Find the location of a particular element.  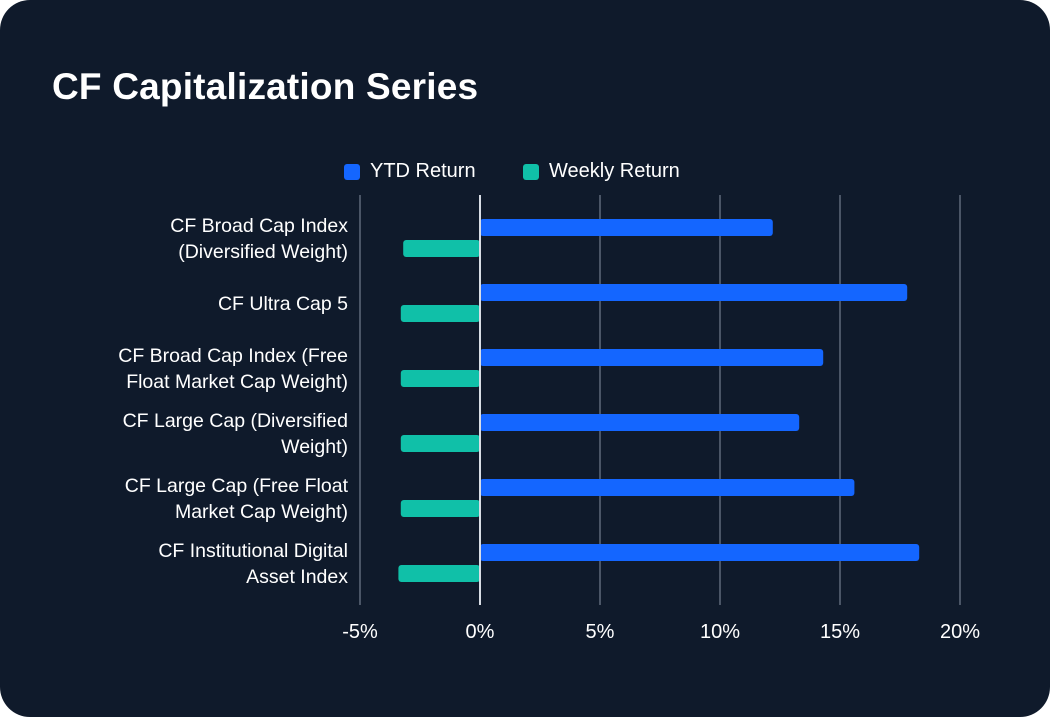

x-tick-label-2: 5% is located at coordinates (600, 632).